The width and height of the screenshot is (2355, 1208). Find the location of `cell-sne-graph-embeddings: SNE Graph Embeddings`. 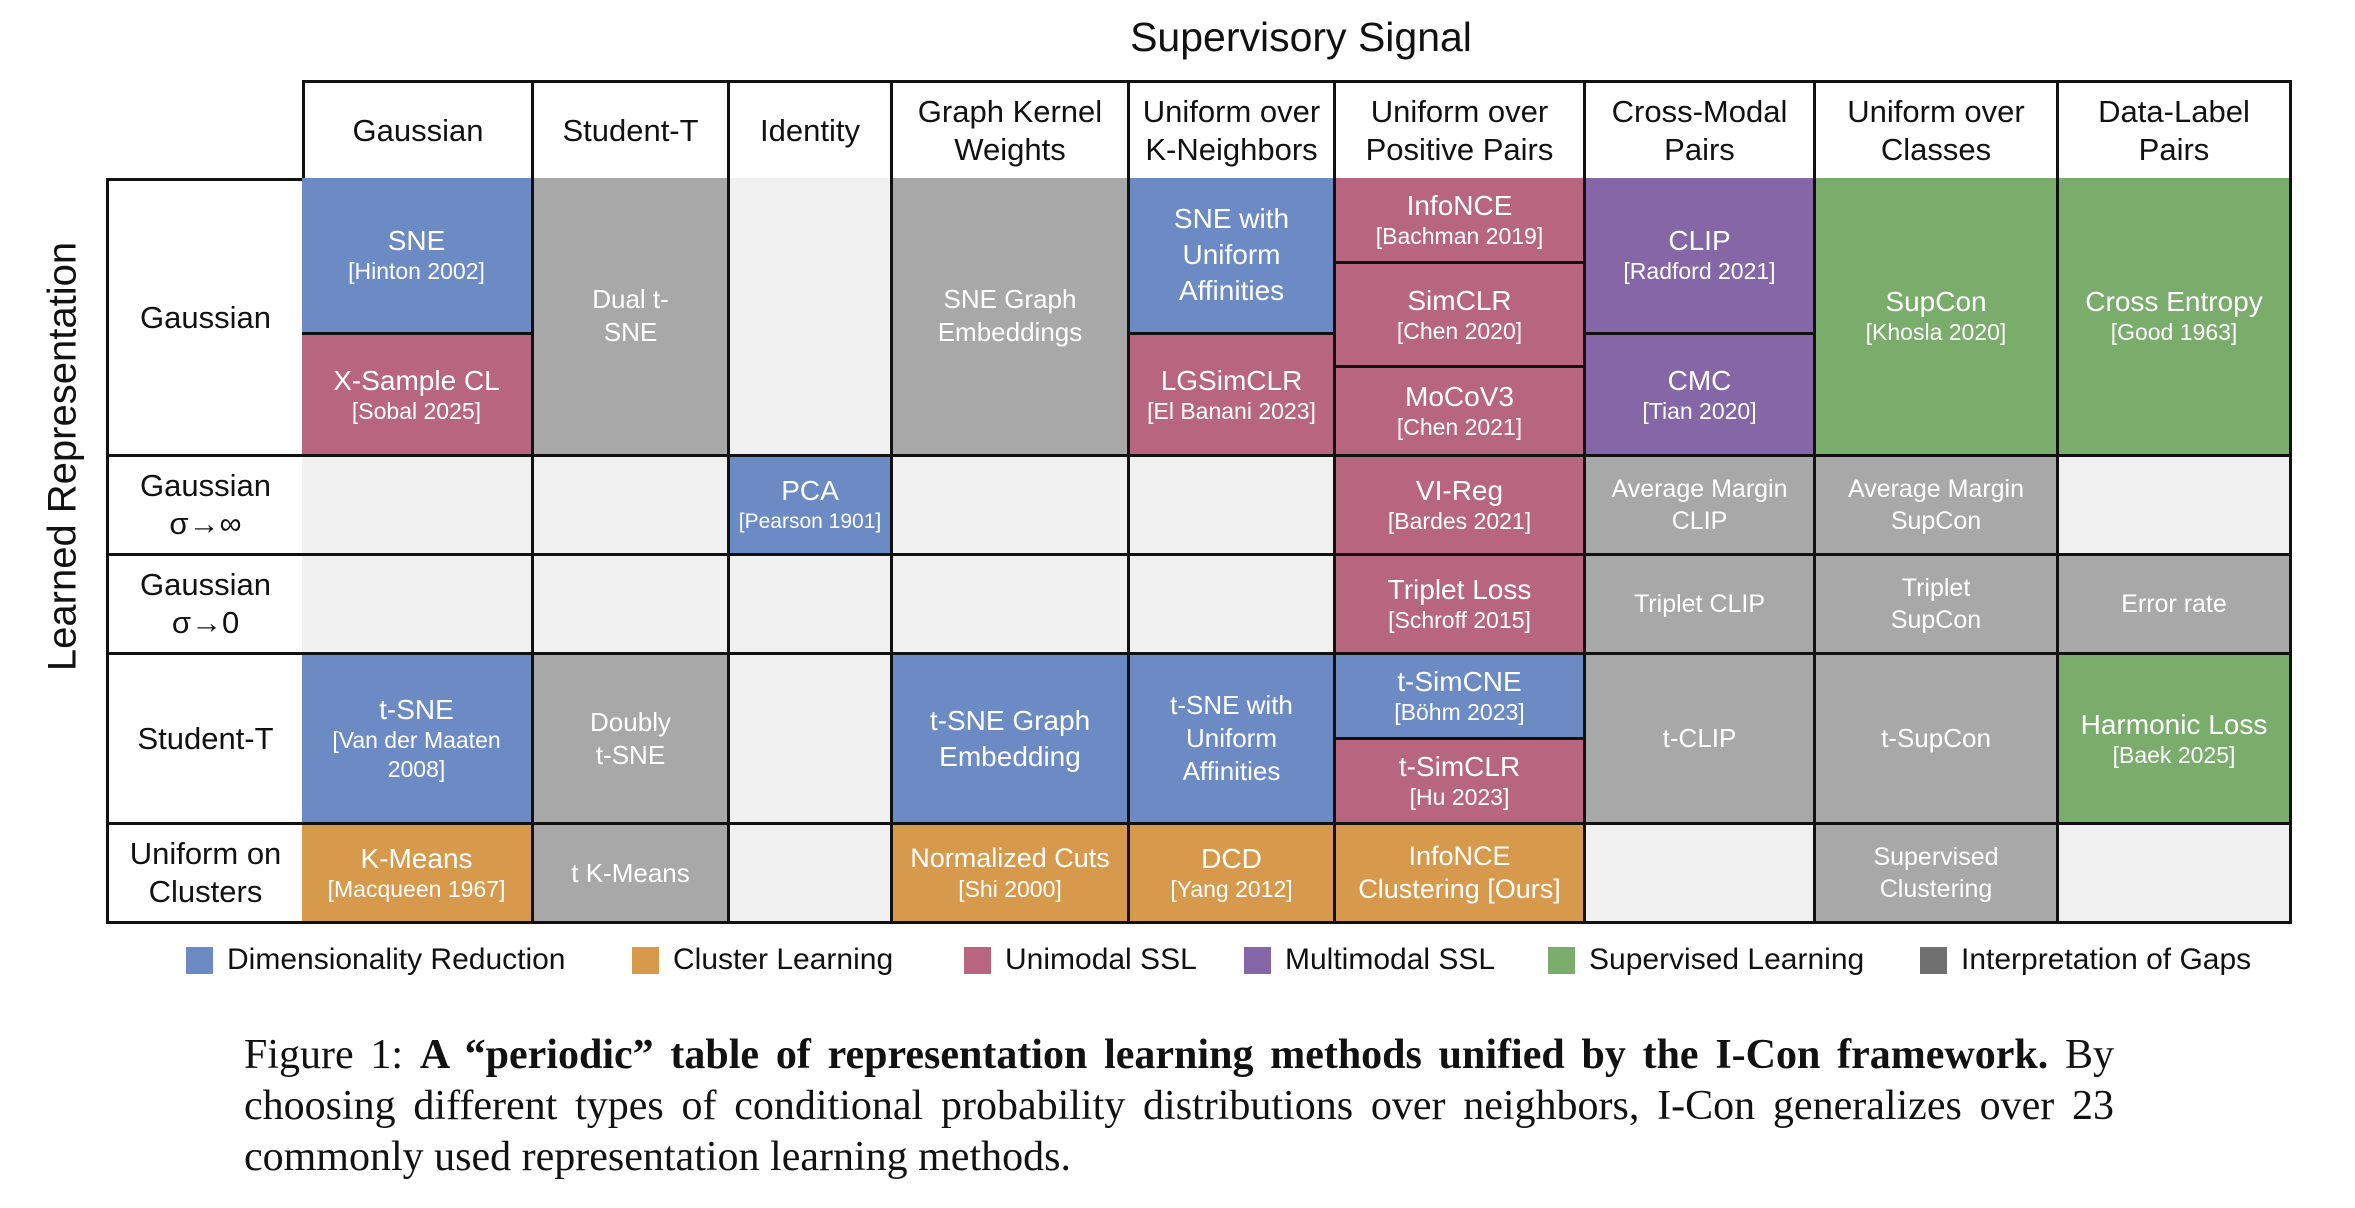

cell-sne-graph-embeddings: SNE Graph Embeddings is located at coordinates (1011, 317).